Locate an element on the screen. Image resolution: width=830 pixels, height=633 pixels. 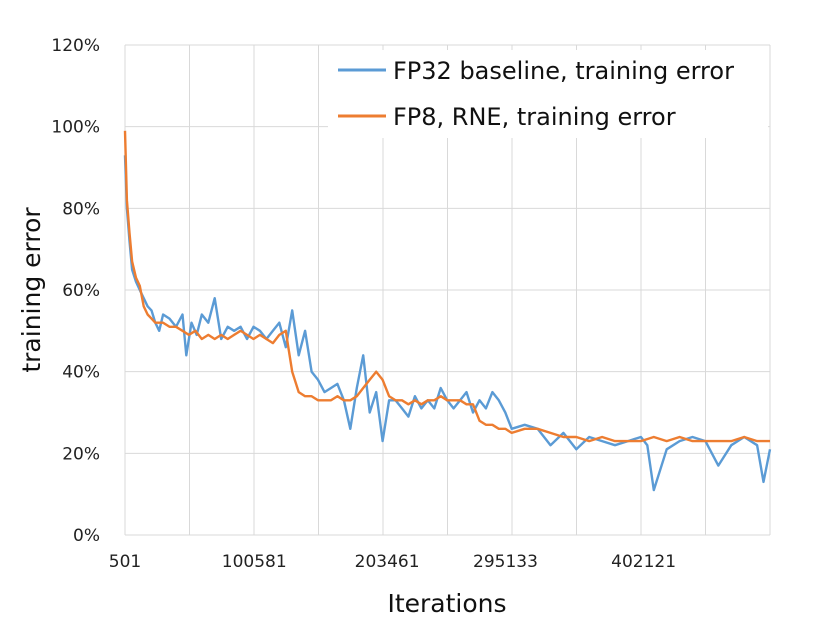
x-tick-label: 402121 is located at coordinates (643, 562).